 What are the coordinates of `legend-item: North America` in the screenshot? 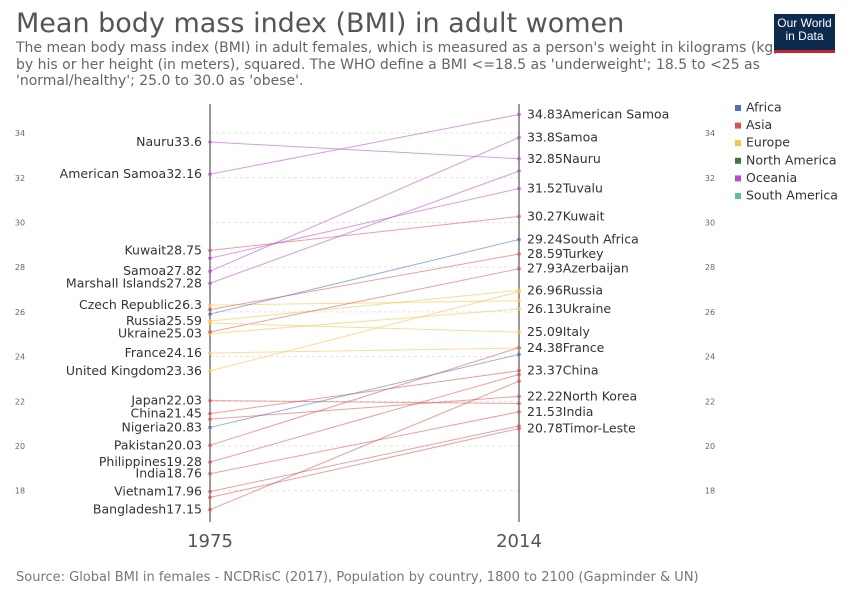 It's located at (791, 159).